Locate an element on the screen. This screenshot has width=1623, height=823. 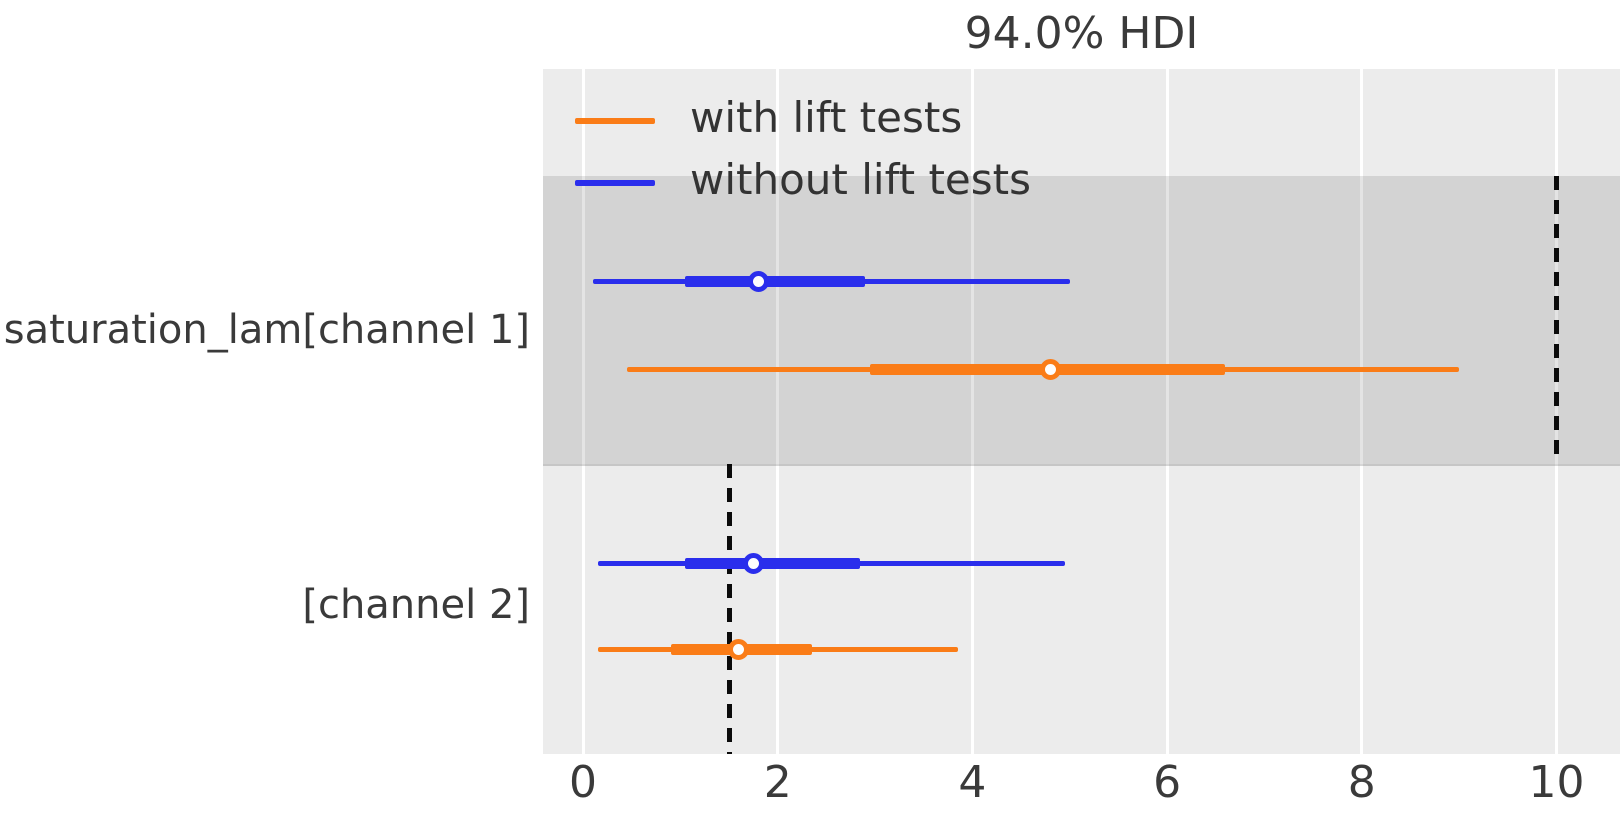
legend-label: without lift tests is located at coordinates (860, 179).